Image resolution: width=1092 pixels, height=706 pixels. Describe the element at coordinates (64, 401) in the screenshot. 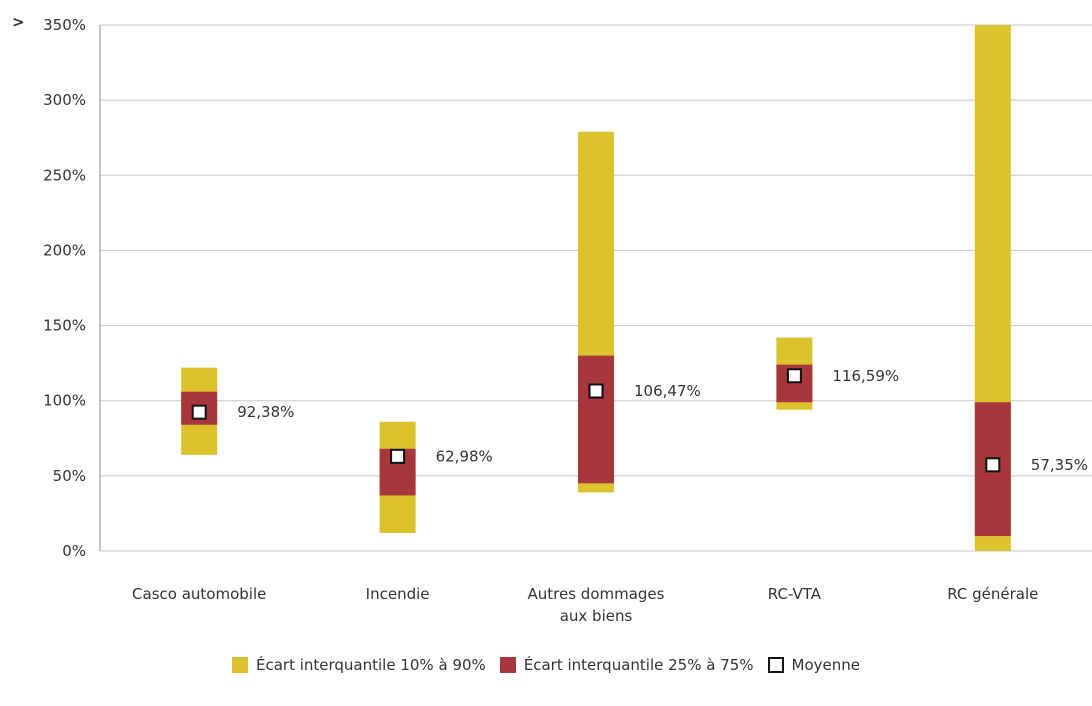

I see `y-tick-label: 100%` at that location.